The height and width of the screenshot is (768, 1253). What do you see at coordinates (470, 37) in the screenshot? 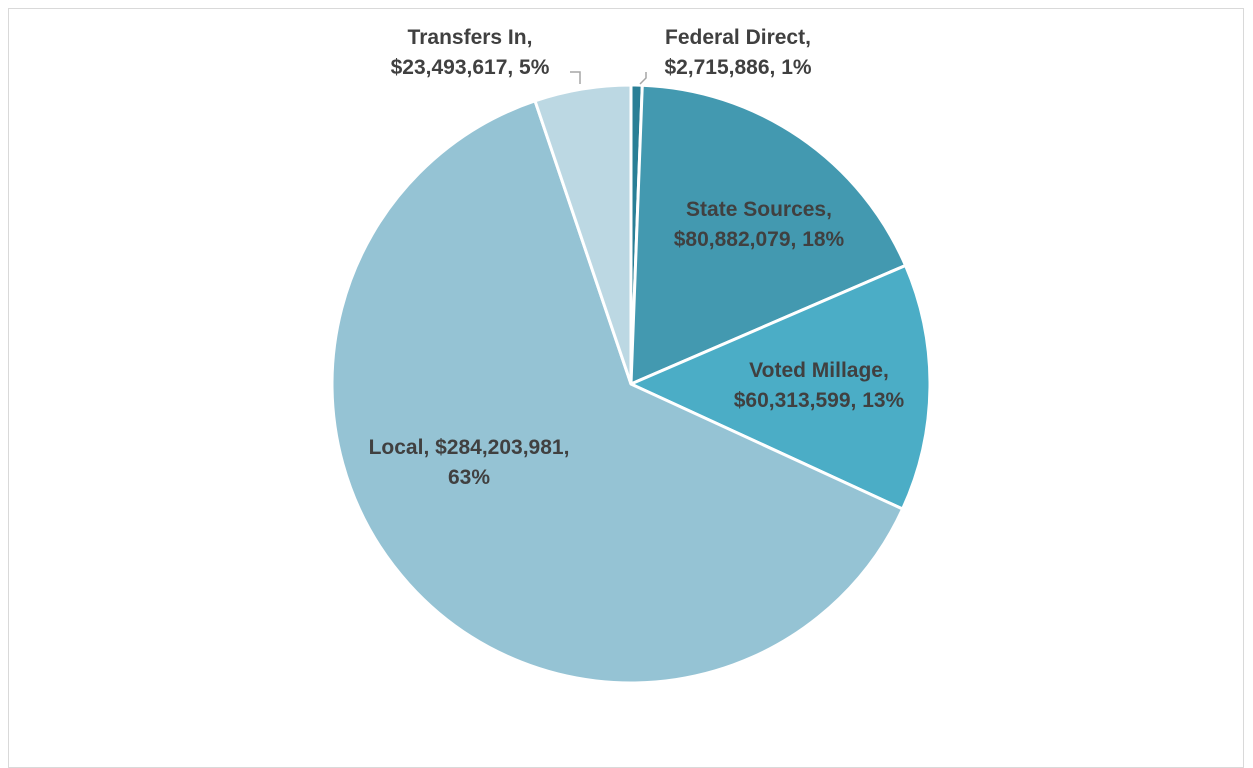
I see `data-label-line: Transfers In,` at bounding box center [470, 37].